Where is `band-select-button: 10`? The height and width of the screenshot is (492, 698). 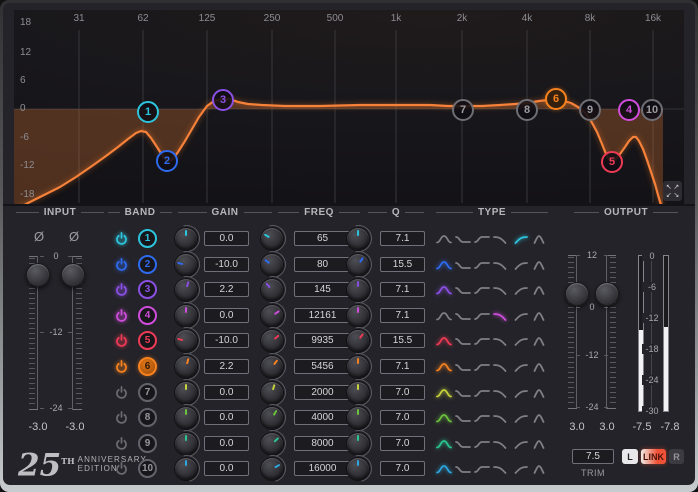 band-select-button: 10 is located at coordinates (147, 468).